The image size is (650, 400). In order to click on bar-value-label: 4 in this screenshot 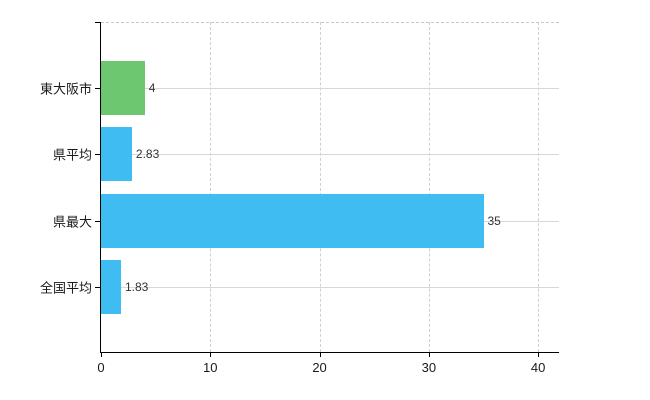, I will do `click(152, 88)`.